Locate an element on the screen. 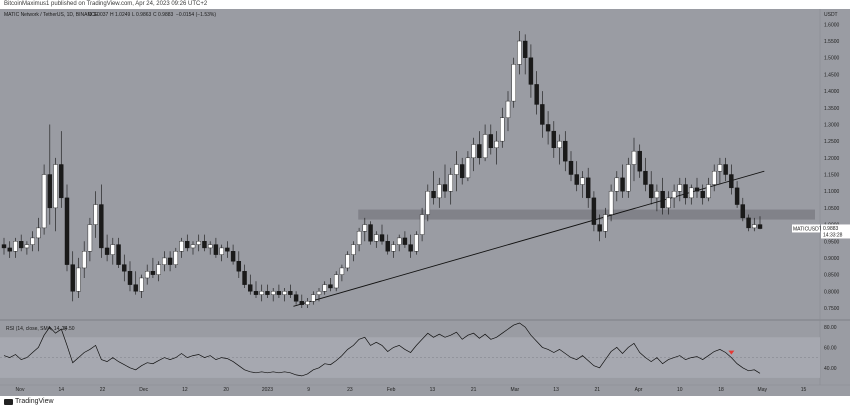 The width and height of the screenshot is (850, 409). ohlc-h-value: 1.0249 is located at coordinates (123, 15).